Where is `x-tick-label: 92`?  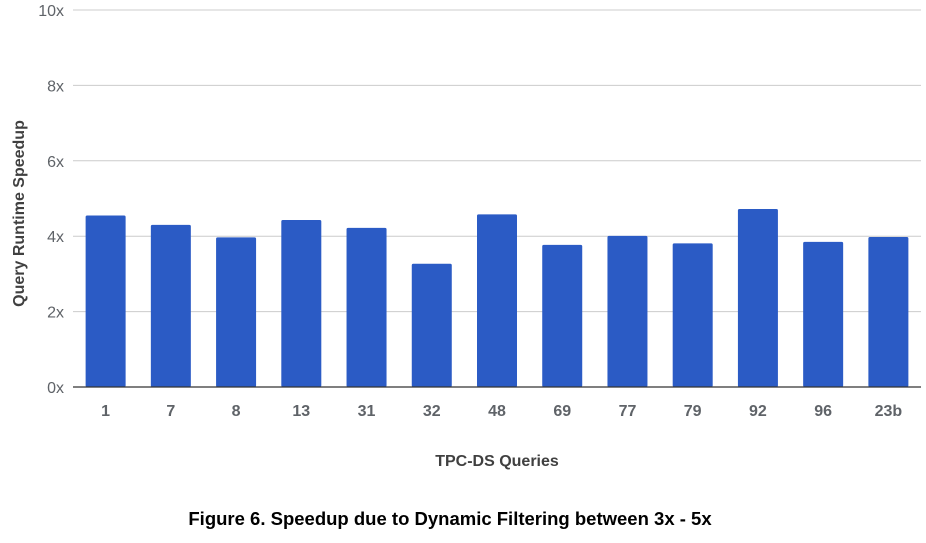 x-tick-label: 92 is located at coordinates (758, 411).